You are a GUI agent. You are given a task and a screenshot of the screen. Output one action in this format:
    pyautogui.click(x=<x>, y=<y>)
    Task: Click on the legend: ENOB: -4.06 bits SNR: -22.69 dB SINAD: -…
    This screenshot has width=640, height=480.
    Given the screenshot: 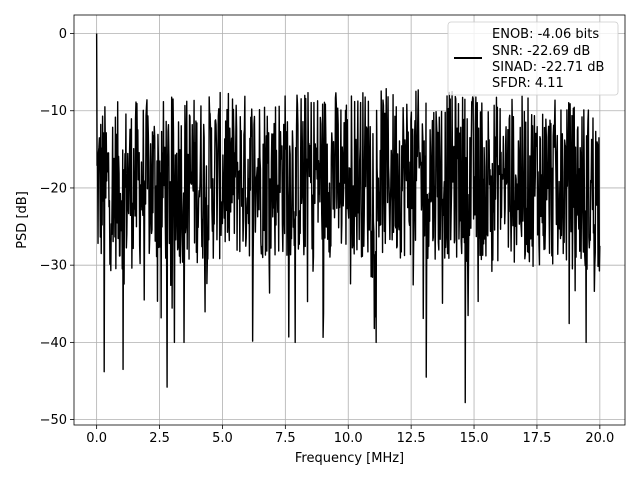 What is the action you would take?
    pyautogui.click(x=533, y=58)
    